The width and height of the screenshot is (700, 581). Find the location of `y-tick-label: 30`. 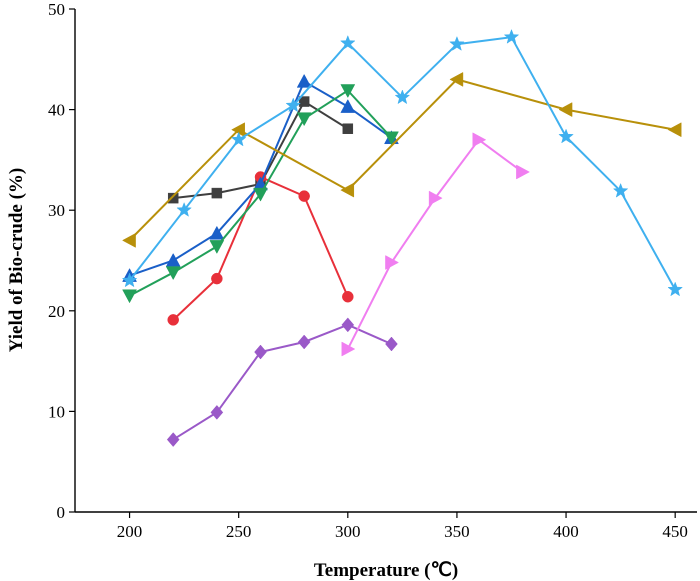

y-tick-label: 30 is located at coordinates (56, 210).